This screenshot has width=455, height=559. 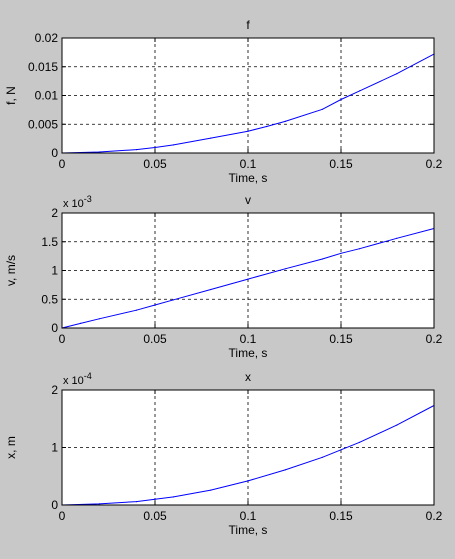 I want to click on exponent-power: -4, so click(x=88, y=376).